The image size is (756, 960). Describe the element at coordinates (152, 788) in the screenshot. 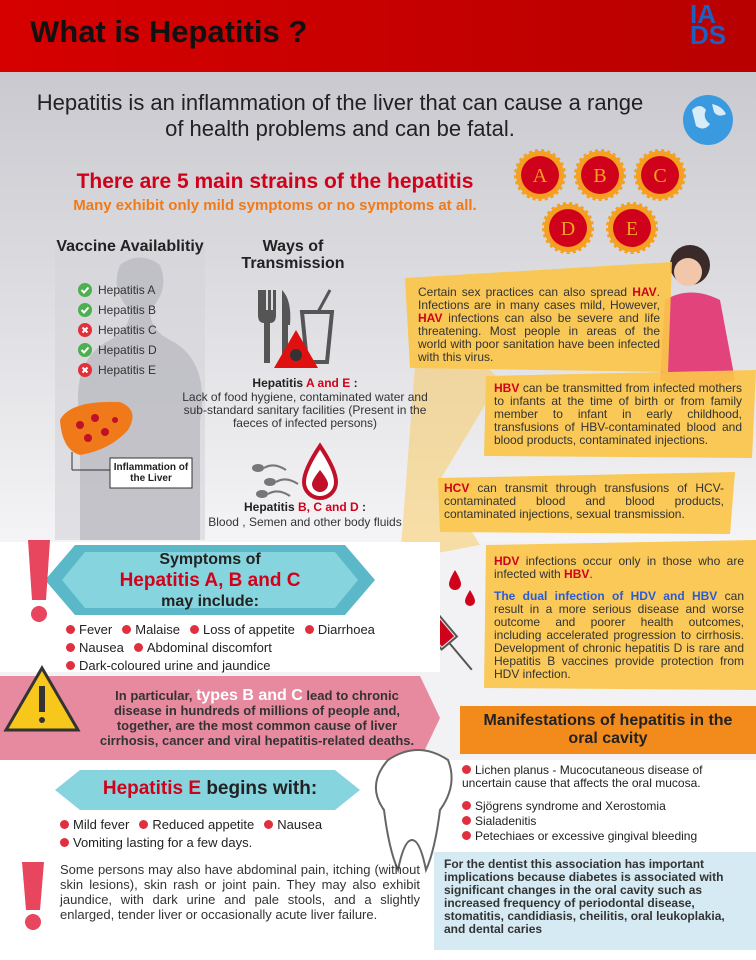

I see `text-segment: Hepatitis E` at that location.